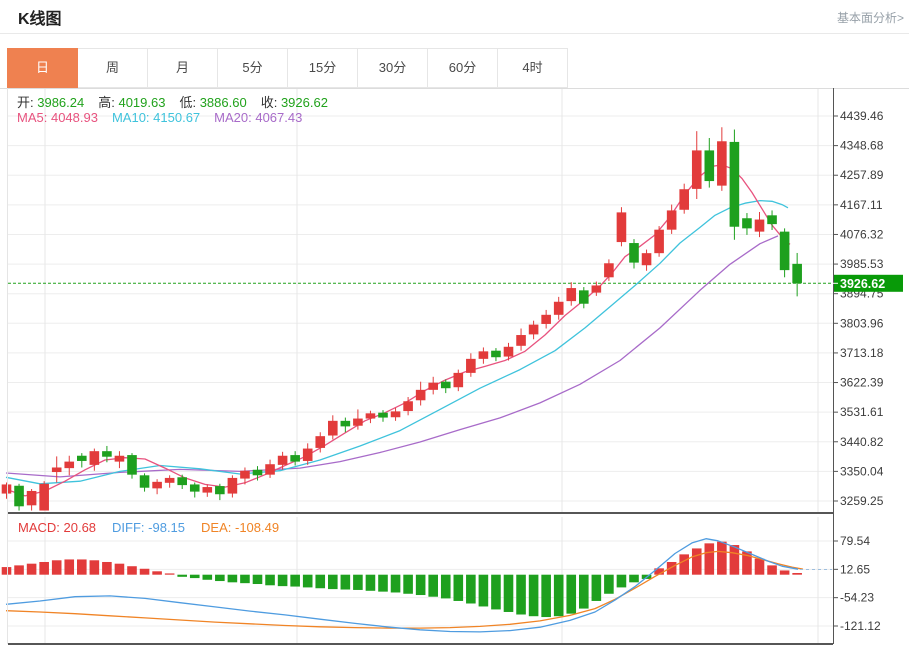  Describe the element at coordinates (870, 18) in the screenshot. I see `fundamental-analysis-link: 基本面分析>` at that location.